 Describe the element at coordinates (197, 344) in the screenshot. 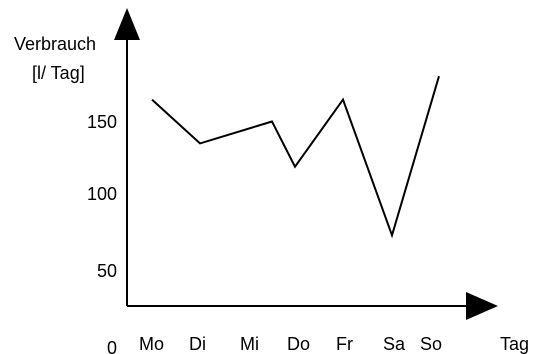

I see `x-tick-label: Di` at that location.